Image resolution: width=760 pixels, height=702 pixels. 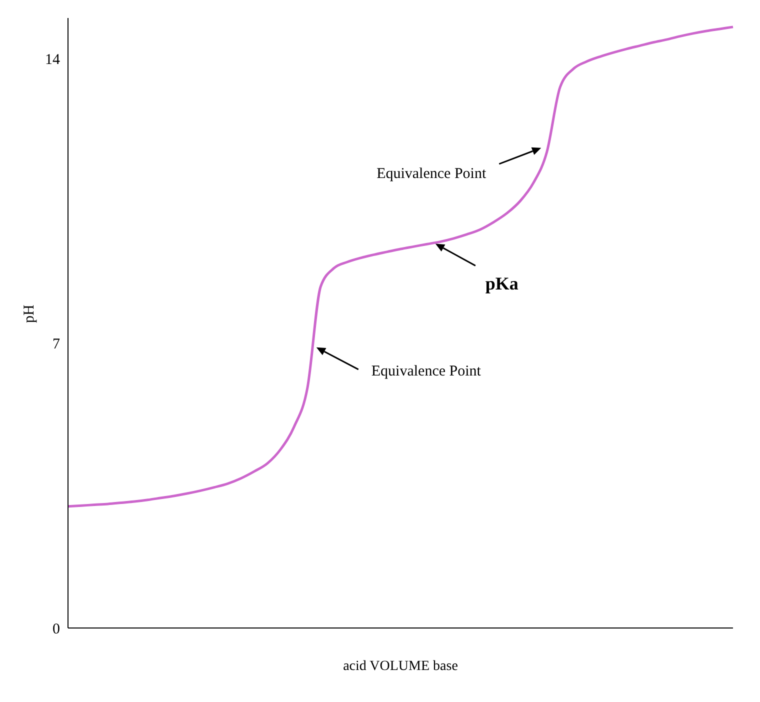 I want to click on annotation: pKa, so click(x=501, y=284).